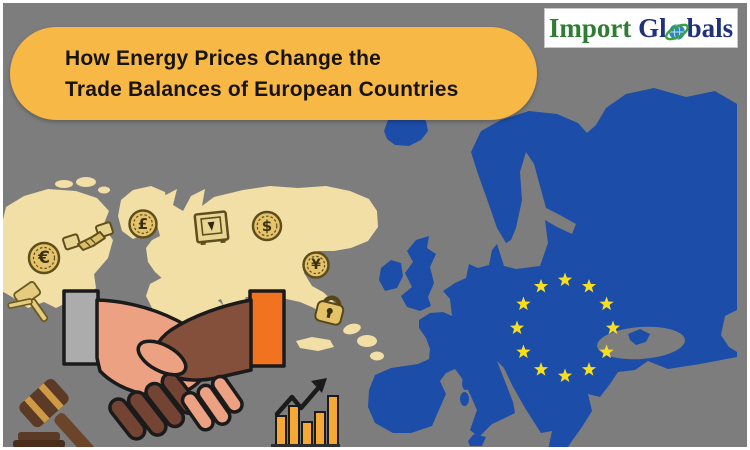 The width and height of the screenshot is (750, 450). I want to click on pound-coin-icon: £, so click(143, 224).